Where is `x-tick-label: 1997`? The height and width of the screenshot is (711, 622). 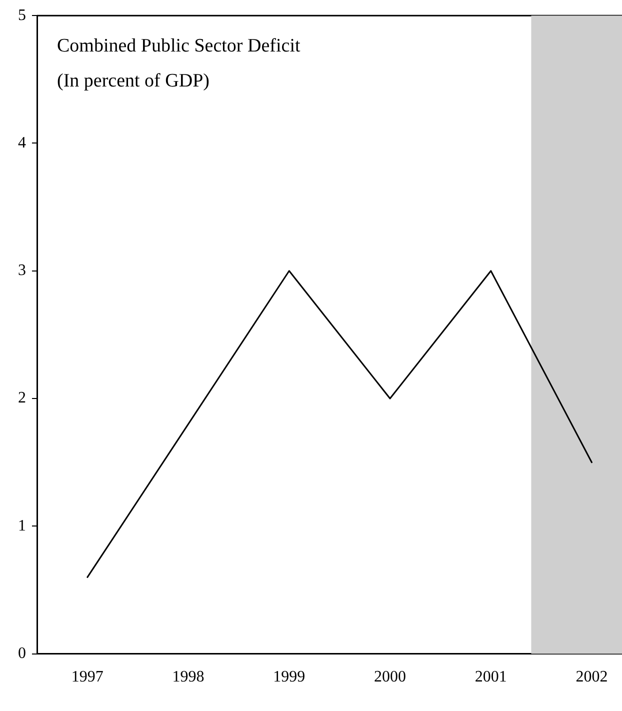
x-tick-label: 1997 is located at coordinates (87, 677).